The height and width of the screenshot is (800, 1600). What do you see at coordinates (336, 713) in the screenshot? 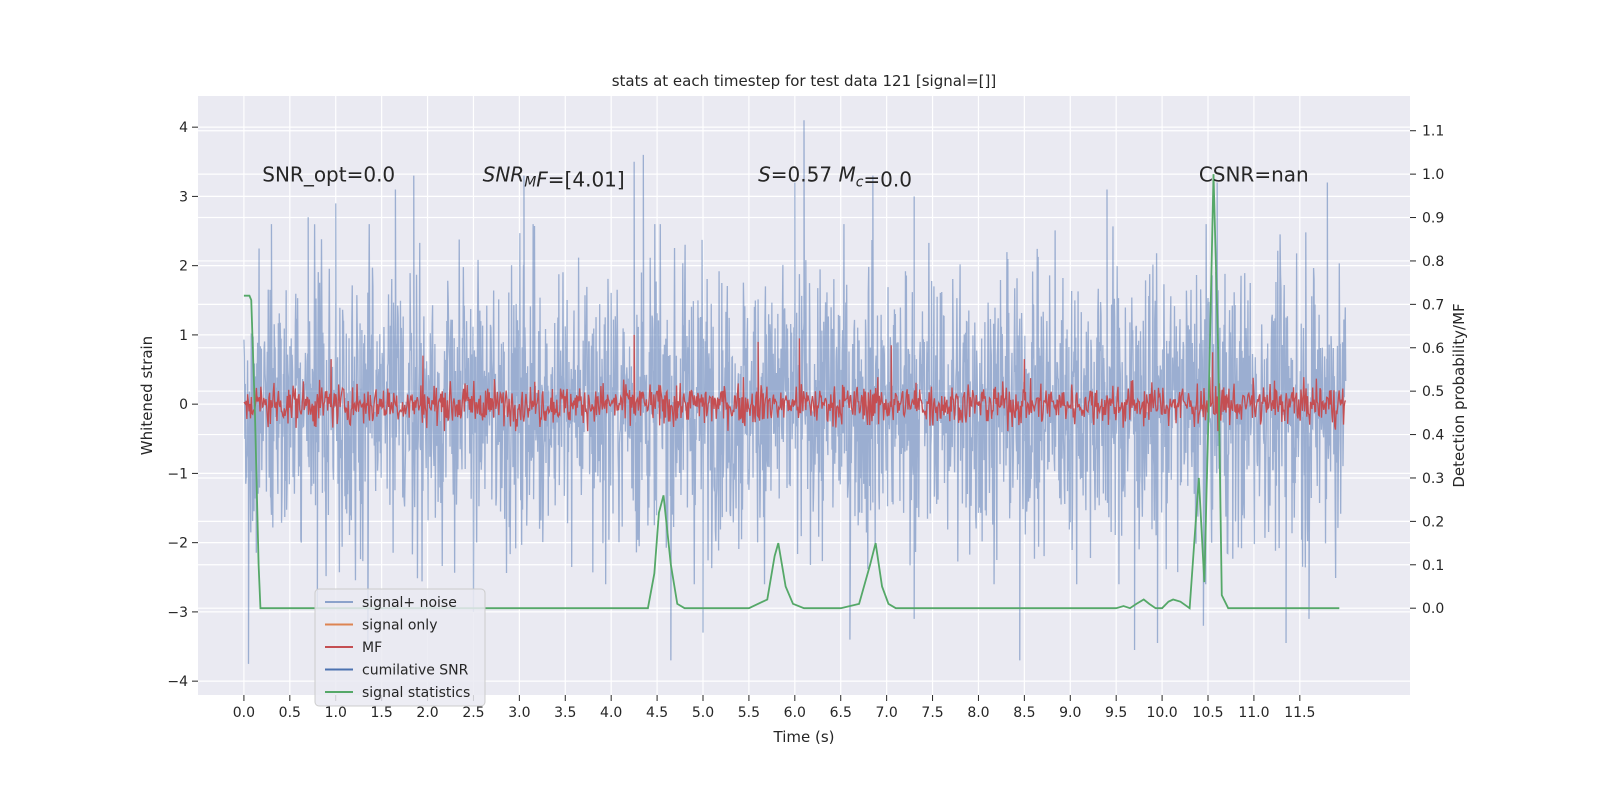
I see `x-tick-label: 1.0` at bounding box center [336, 713].